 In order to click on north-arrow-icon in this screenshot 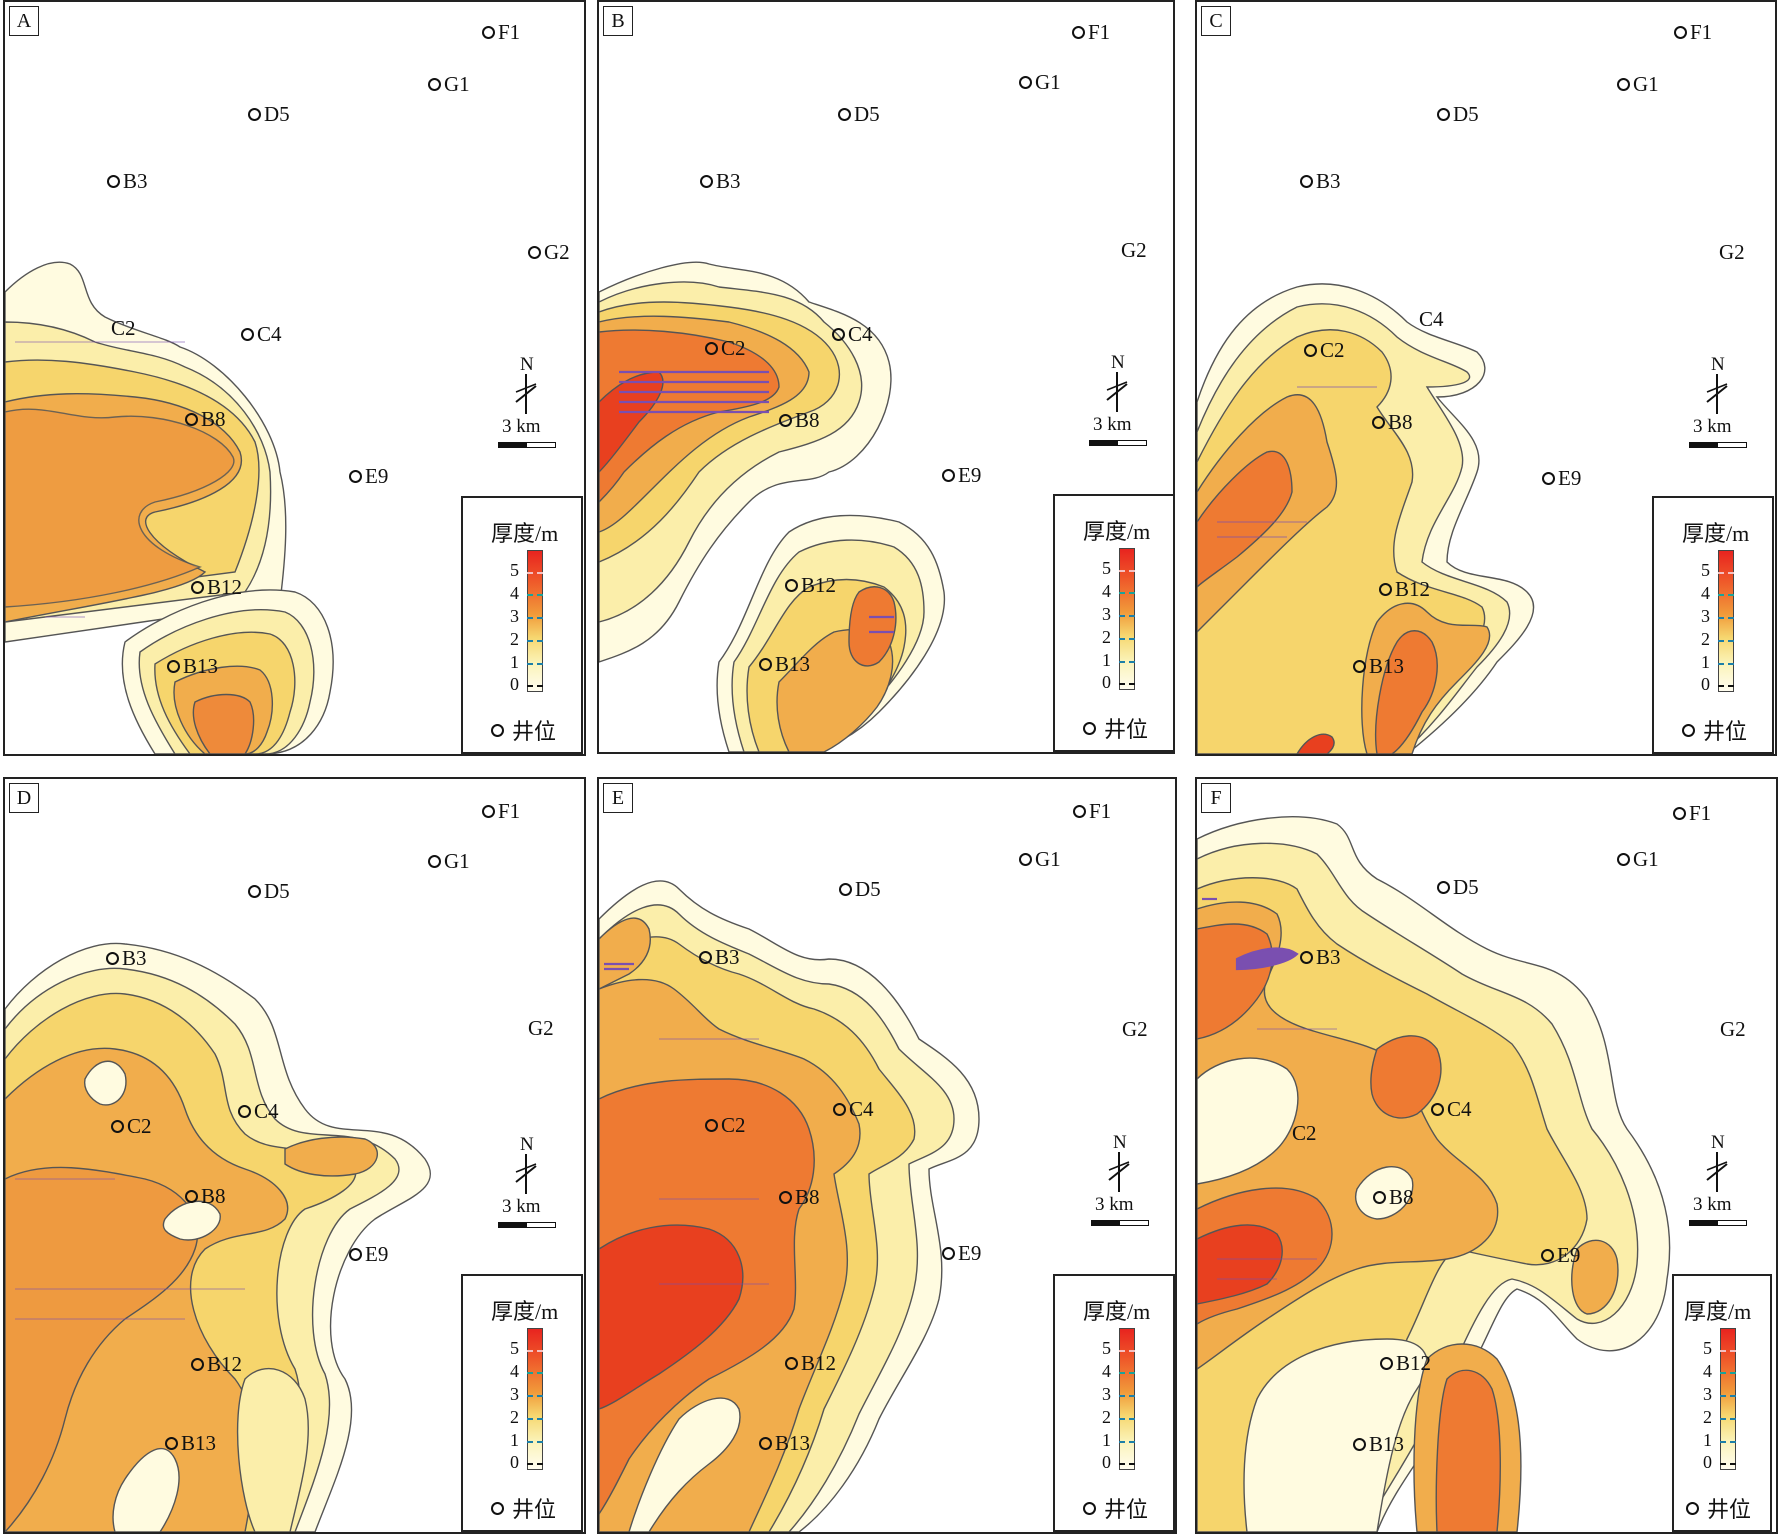, I will do `click(526, 394)`.